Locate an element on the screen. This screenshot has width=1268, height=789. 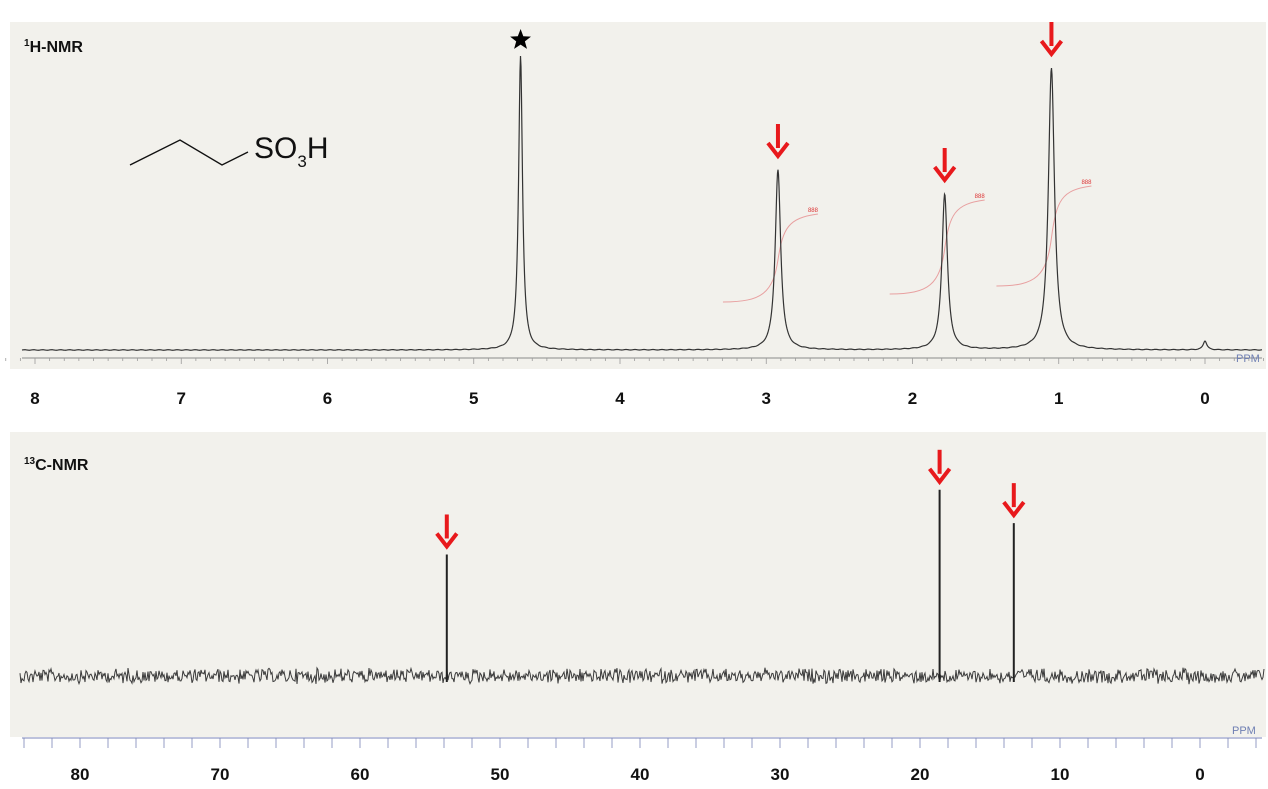
c-nmr-tick-labels: 80 70 60 50 40 30 20 10 0 is located at coordinates (638, 774).